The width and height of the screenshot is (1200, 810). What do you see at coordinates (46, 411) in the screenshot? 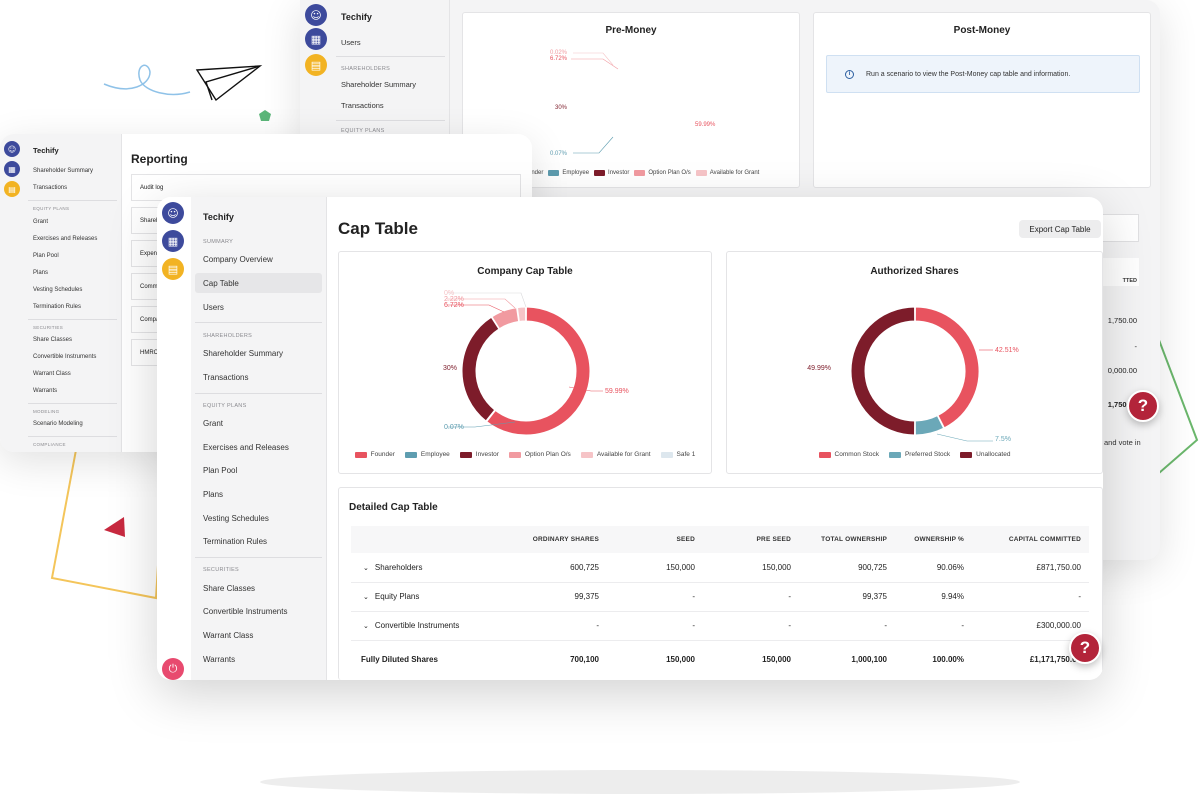
I see `nav-section-modeling: MODELING` at bounding box center [46, 411].